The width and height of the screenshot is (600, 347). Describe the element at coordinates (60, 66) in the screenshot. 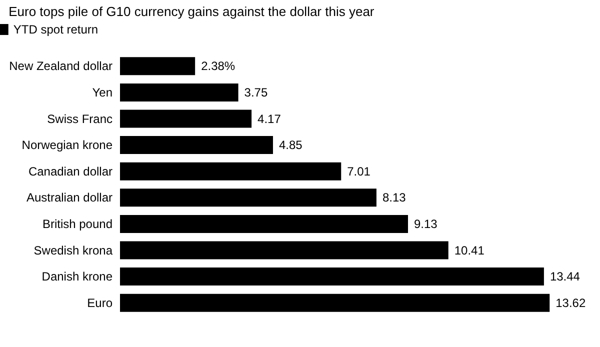

I see `y-tick-label: New Zealand dollar` at that location.